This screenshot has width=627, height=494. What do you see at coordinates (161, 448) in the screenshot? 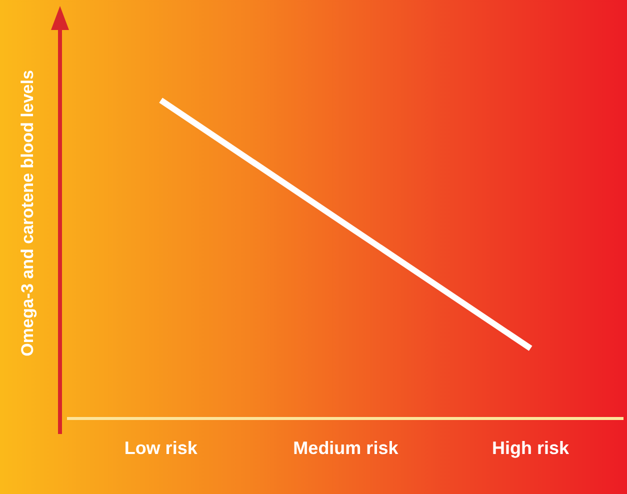
I see `x-tick-label: Low risk` at bounding box center [161, 448].